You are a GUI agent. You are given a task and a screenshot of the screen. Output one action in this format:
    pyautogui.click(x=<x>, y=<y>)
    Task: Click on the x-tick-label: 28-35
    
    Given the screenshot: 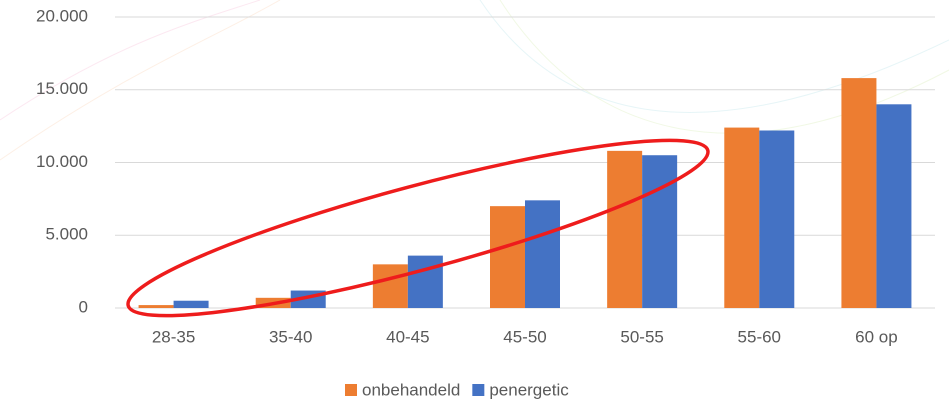 What is the action you would take?
    pyautogui.click(x=173, y=336)
    